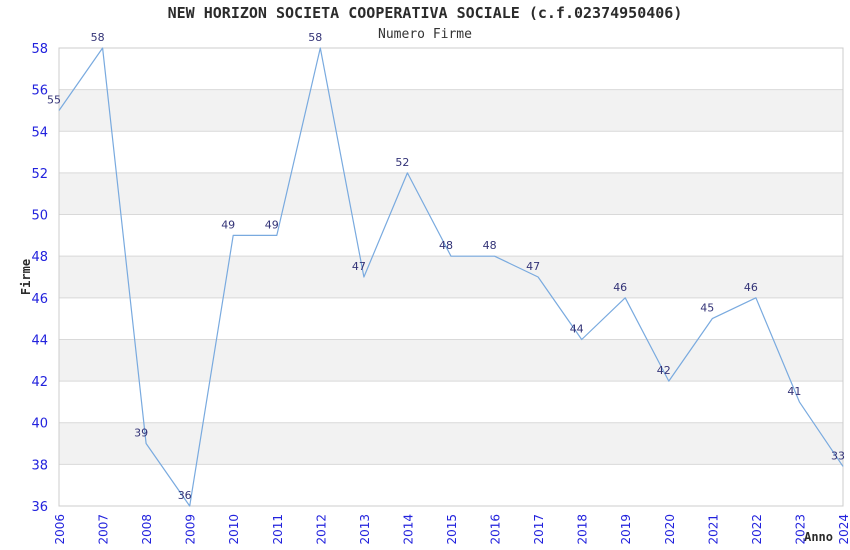 The image size is (850, 550). I want to click on x-tick-label: 2013, so click(365, 529).